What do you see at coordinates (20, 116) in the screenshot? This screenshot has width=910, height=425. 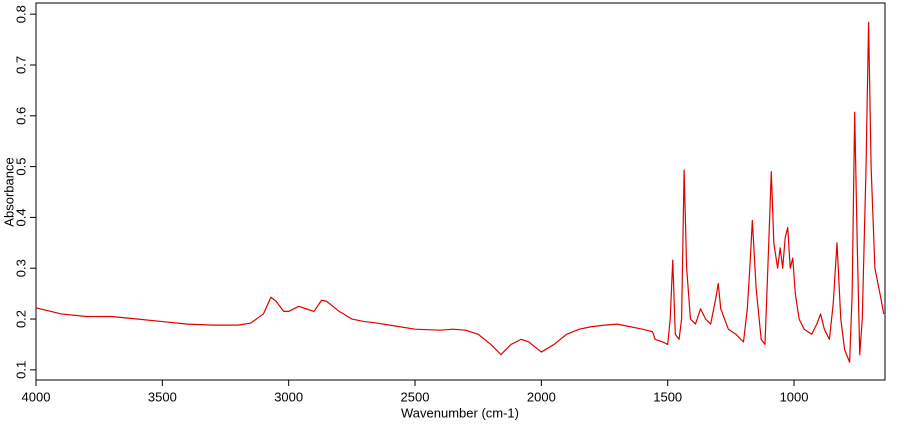 I see `y-tick-label: 0.6` at bounding box center [20, 116].